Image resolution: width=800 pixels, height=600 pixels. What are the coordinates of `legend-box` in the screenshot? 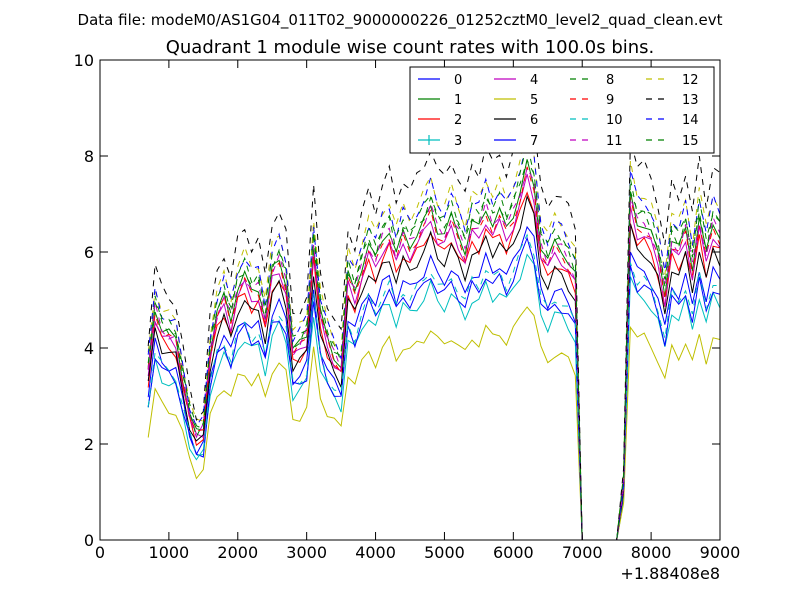 It's located at (562, 110).